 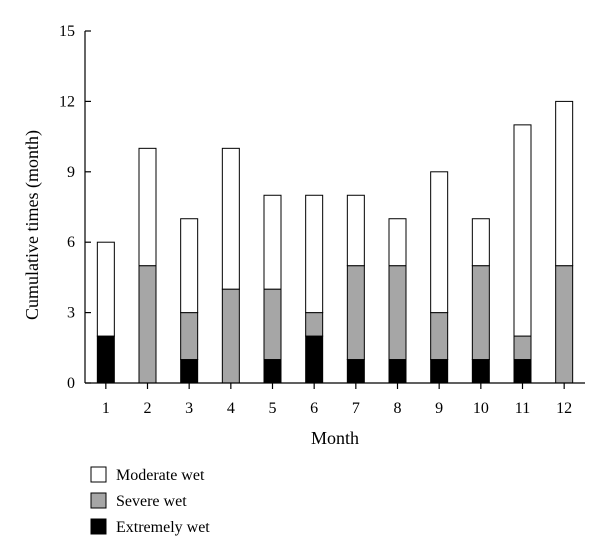 What do you see at coordinates (71, 172) in the screenshot?
I see `y-tick-label: 9` at bounding box center [71, 172].